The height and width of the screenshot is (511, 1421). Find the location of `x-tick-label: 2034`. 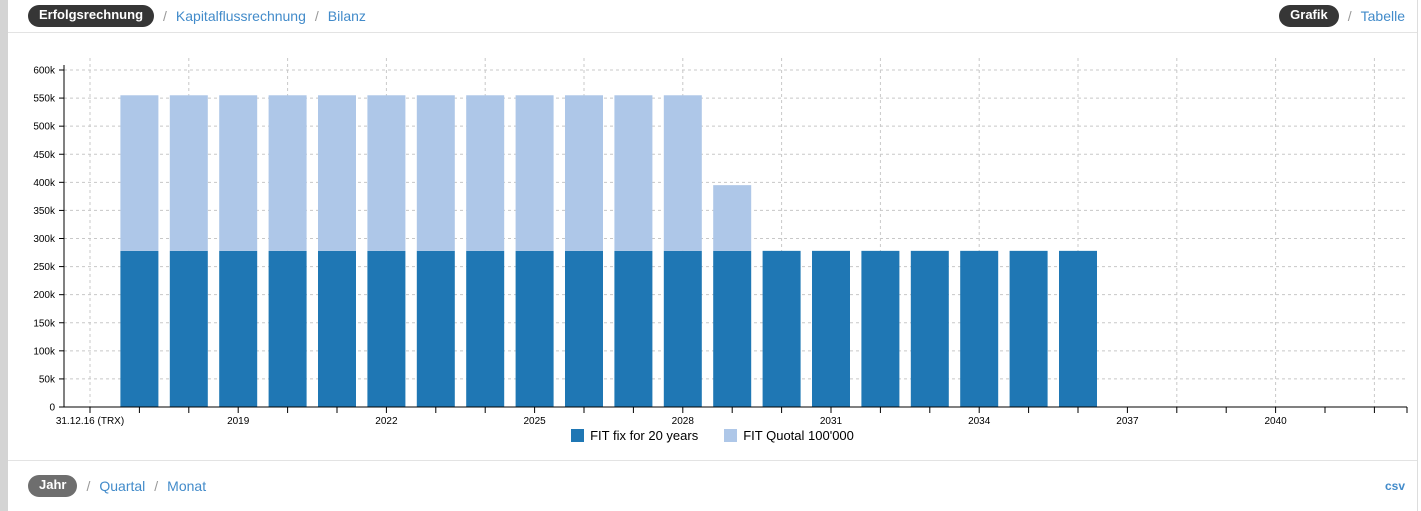

x-tick-label: 2034 is located at coordinates (979, 421).